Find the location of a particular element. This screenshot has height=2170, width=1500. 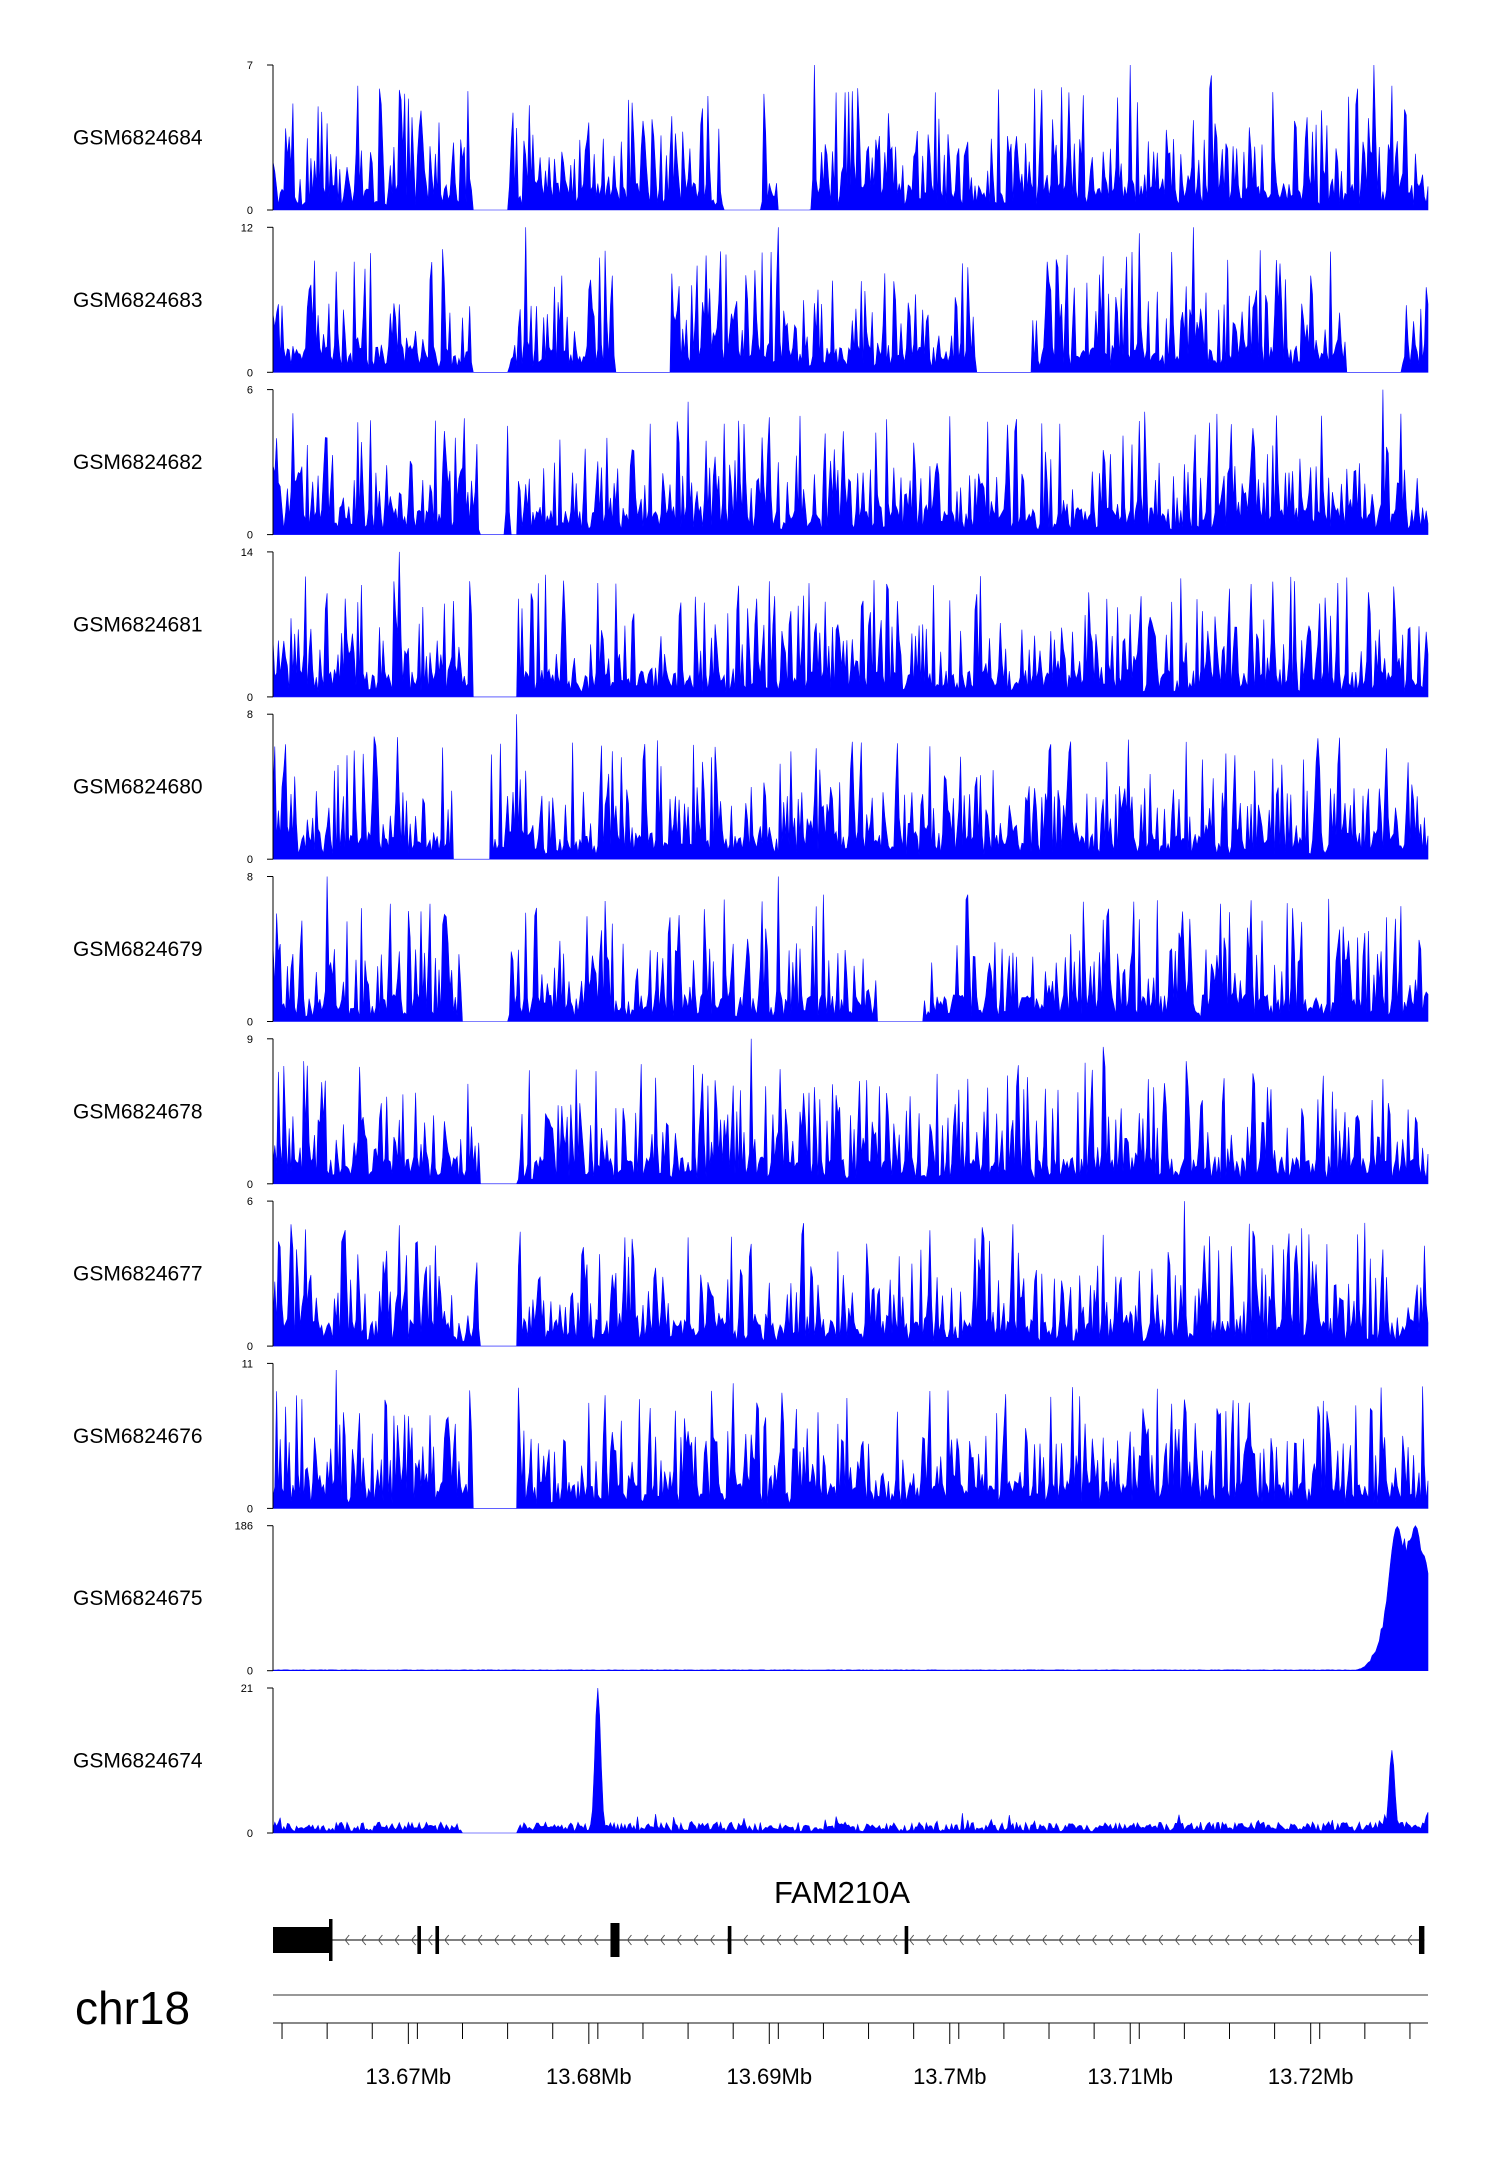

axis-tick-label: 13.68Mb is located at coordinates (589, 2076).